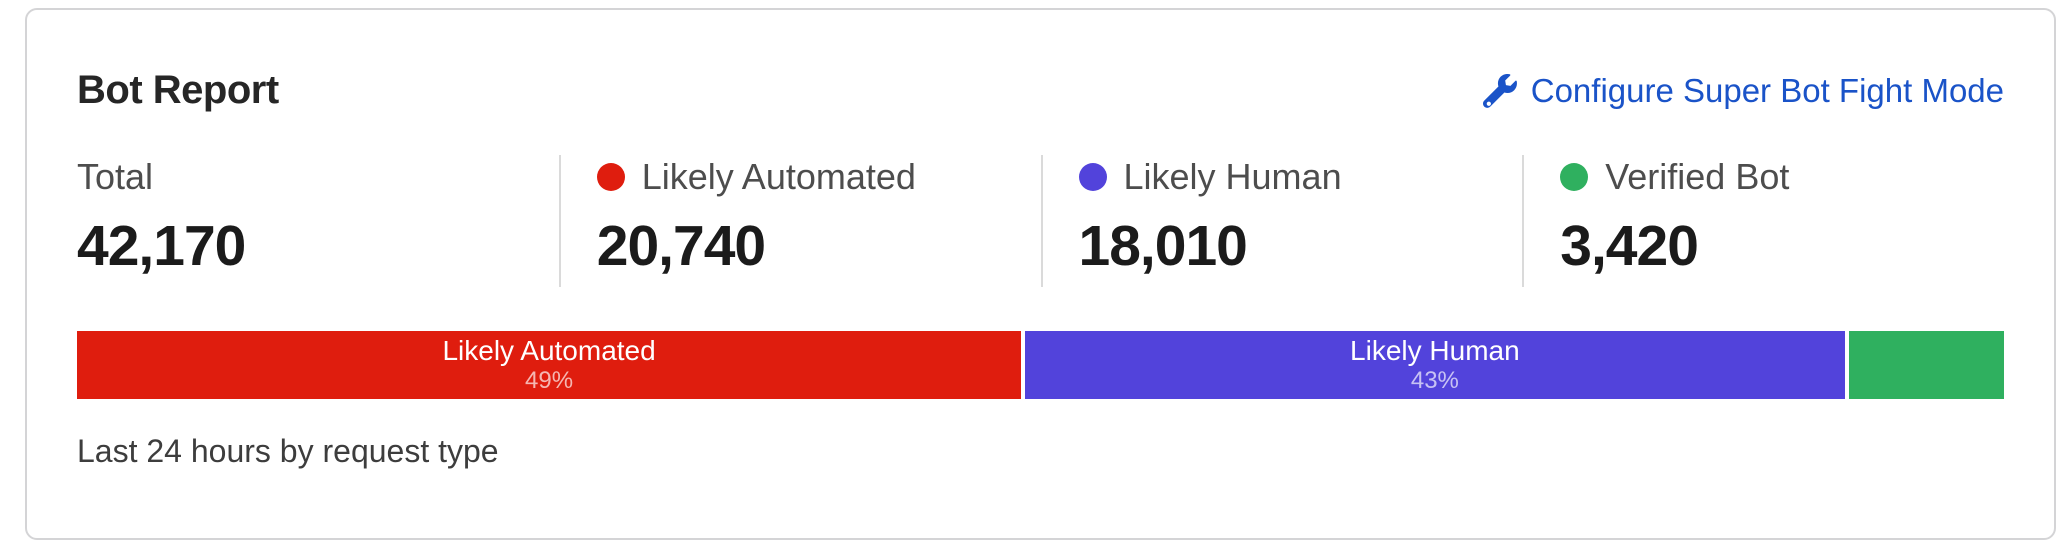  What do you see at coordinates (1574, 177) in the screenshot?
I see `verified-bot-dot-icon` at bounding box center [1574, 177].